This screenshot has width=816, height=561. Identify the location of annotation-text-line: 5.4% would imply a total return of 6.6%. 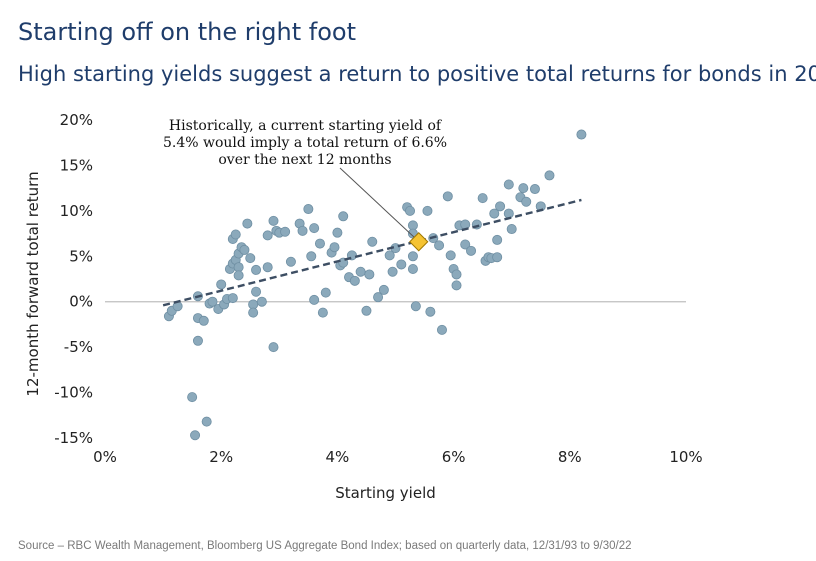
(305, 143).